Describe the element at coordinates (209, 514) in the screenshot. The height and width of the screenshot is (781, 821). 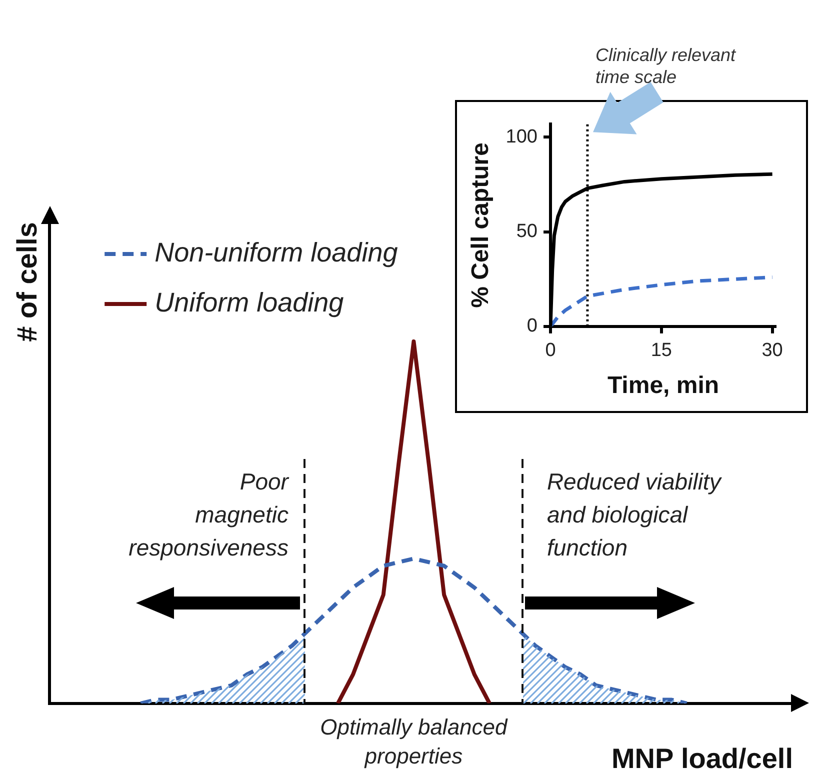
I see `annotation: Poor magnetic responsiveness` at that location.